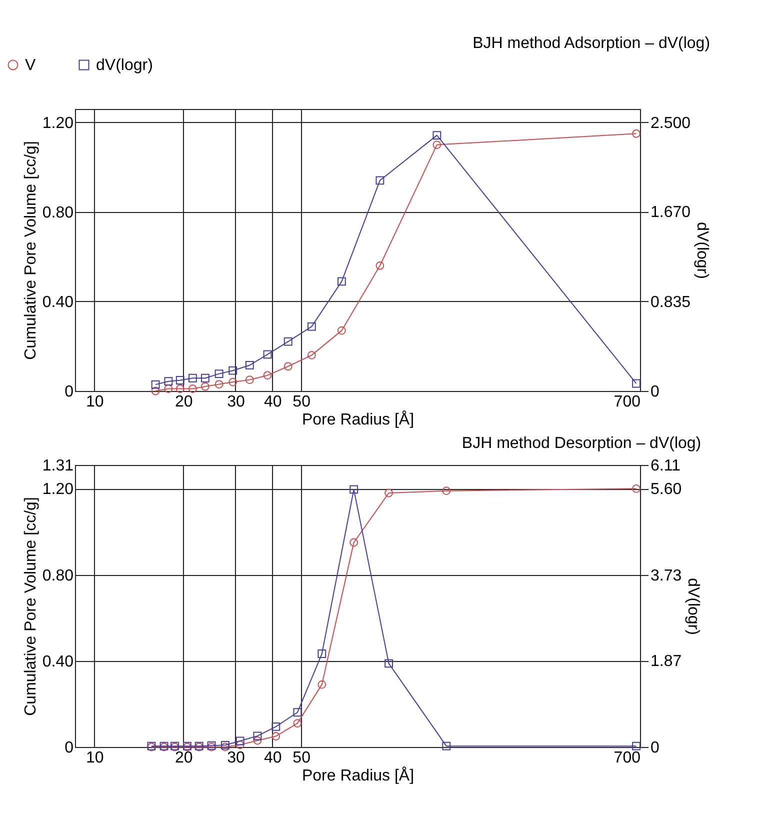 The height and width of the screenshot is (821, 769). I want to click on legend-label: V, so click(30, 65).